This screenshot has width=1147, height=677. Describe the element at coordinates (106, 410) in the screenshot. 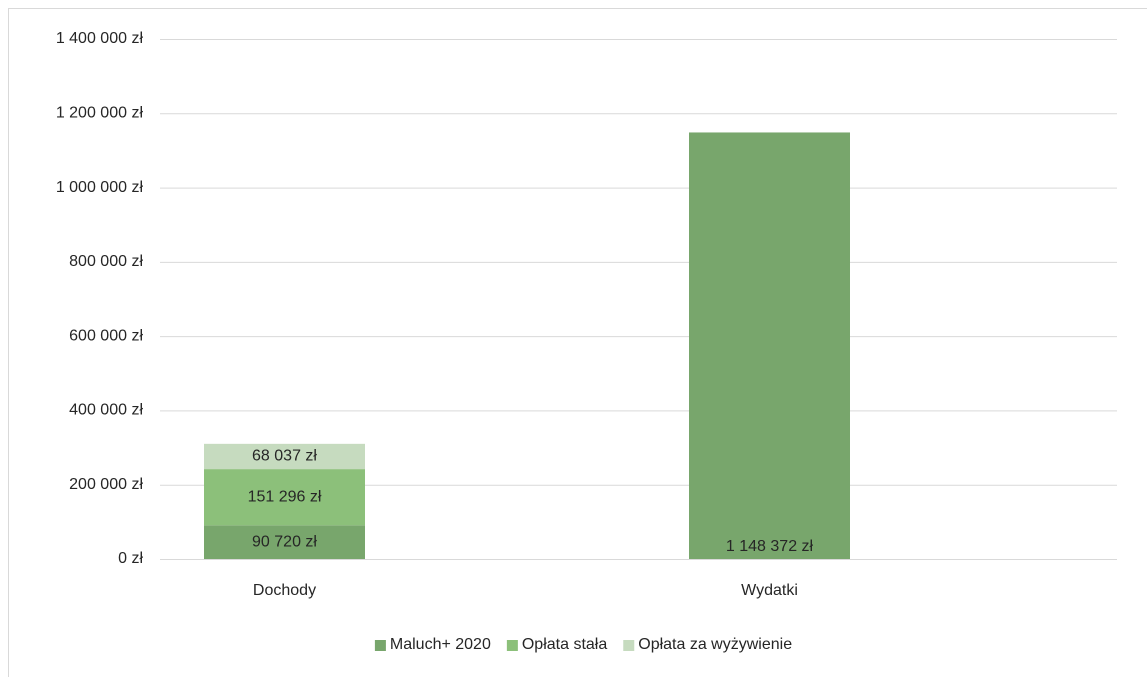

I see `y-tick-label: 400 000 zł` at that location.